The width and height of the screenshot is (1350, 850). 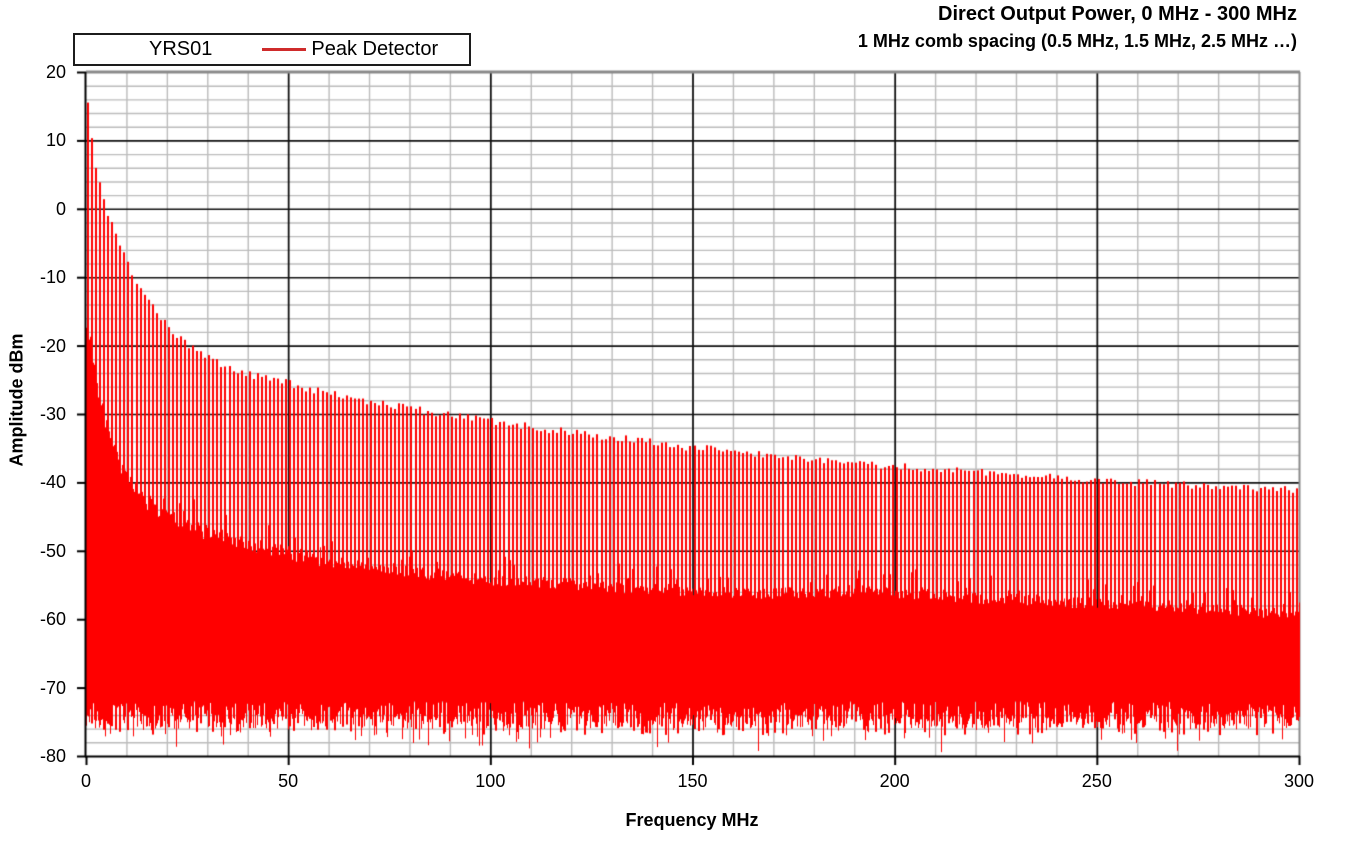 What do you see at coordinates (52, 687) in the screenshot?
I see `y-tick-label: -70` at bounding box center [52, 687].